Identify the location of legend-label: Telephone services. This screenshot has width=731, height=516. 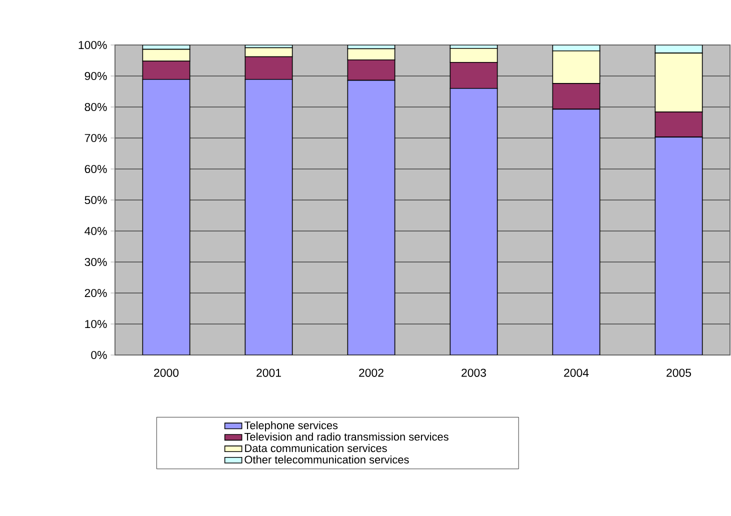
(291, 426).